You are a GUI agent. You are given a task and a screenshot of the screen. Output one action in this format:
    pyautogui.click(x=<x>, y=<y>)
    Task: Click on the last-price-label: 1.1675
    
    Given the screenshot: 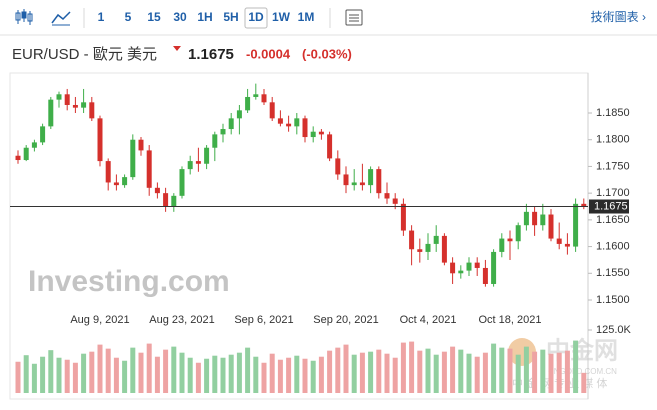 What is the action you would take?
    pyautogui.click(x=611, y=206)
    